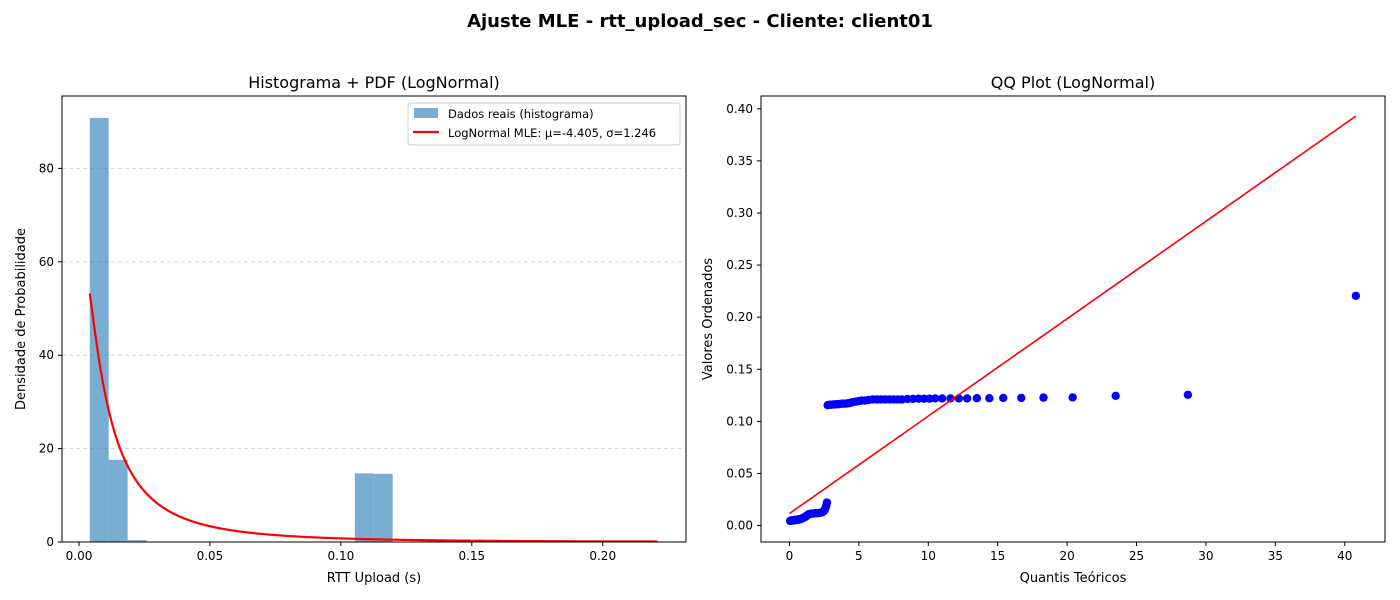  What do you see at coordinates (1066, 556) in the screenshot?
I see `qq-x-tick-label: 20` at bounding box center [1066, 556].